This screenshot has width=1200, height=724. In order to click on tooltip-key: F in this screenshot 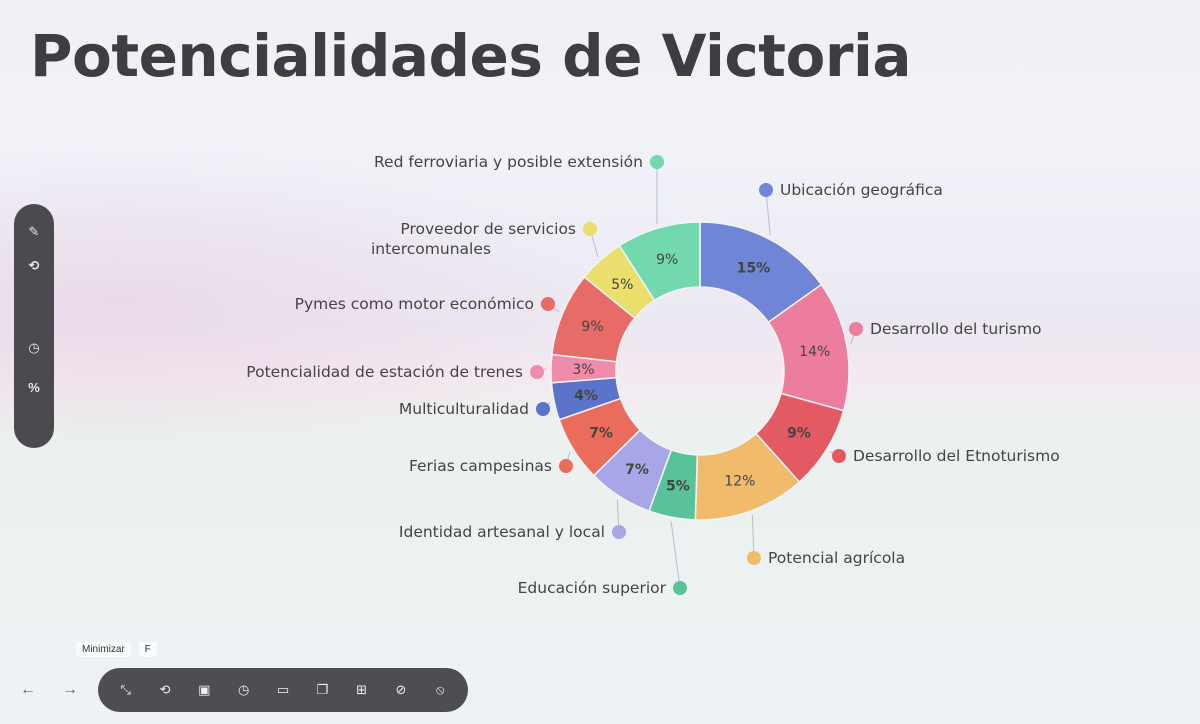, I will do `click(147, 649)`.